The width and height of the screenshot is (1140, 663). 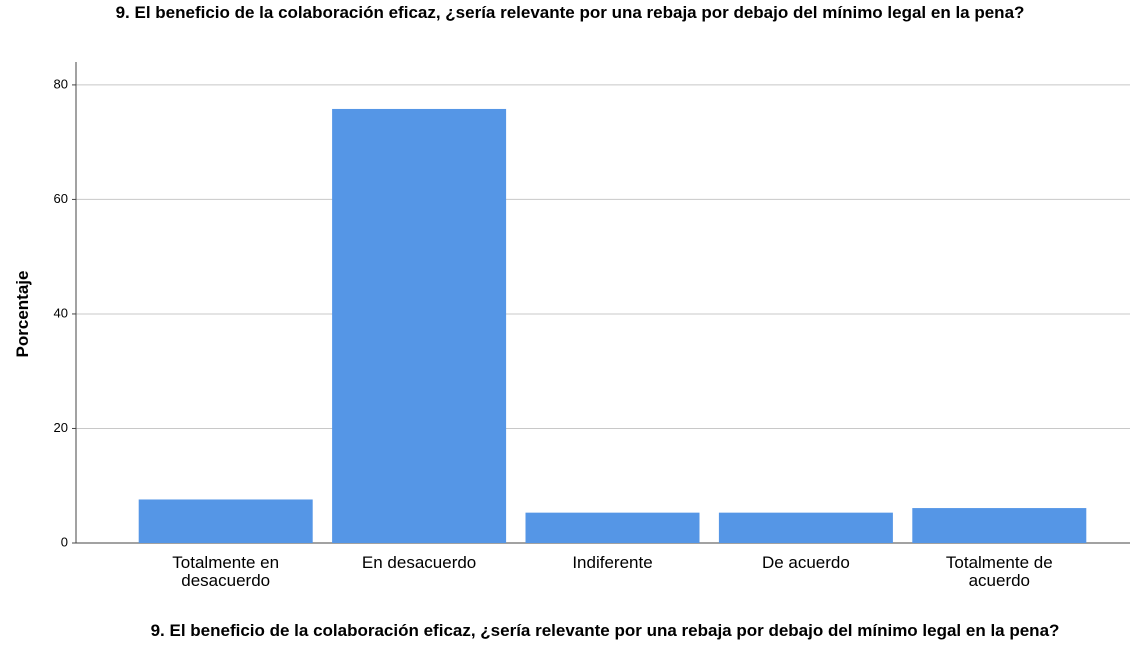 I want to click on y-tick-label: 20, so click(x=61, y=427).